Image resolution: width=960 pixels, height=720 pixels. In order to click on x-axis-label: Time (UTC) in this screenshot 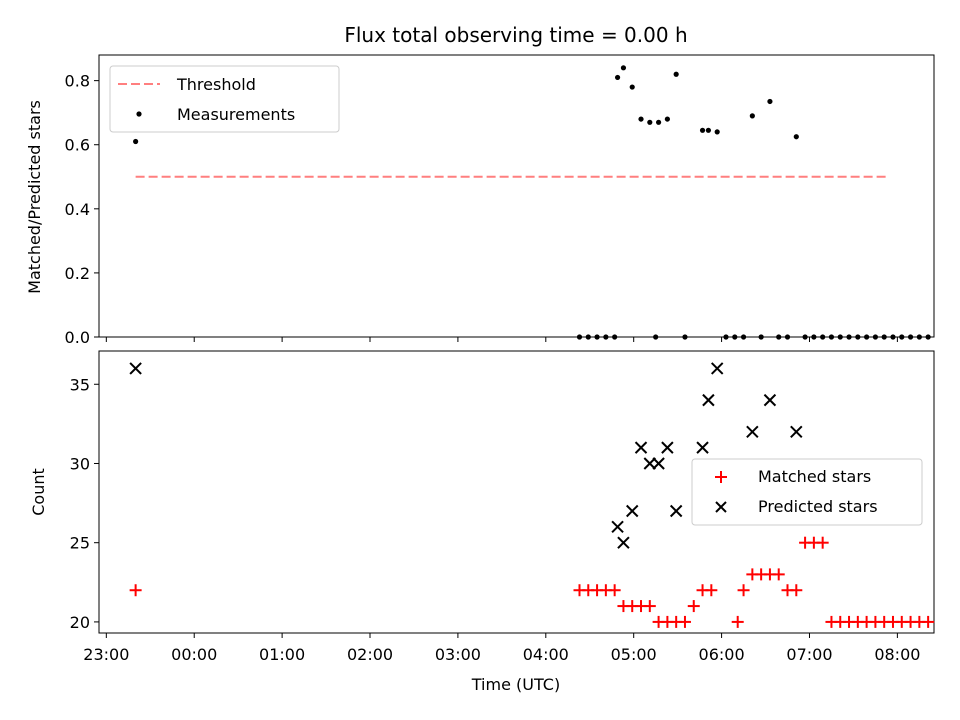, I will do `click(515, 684)`.